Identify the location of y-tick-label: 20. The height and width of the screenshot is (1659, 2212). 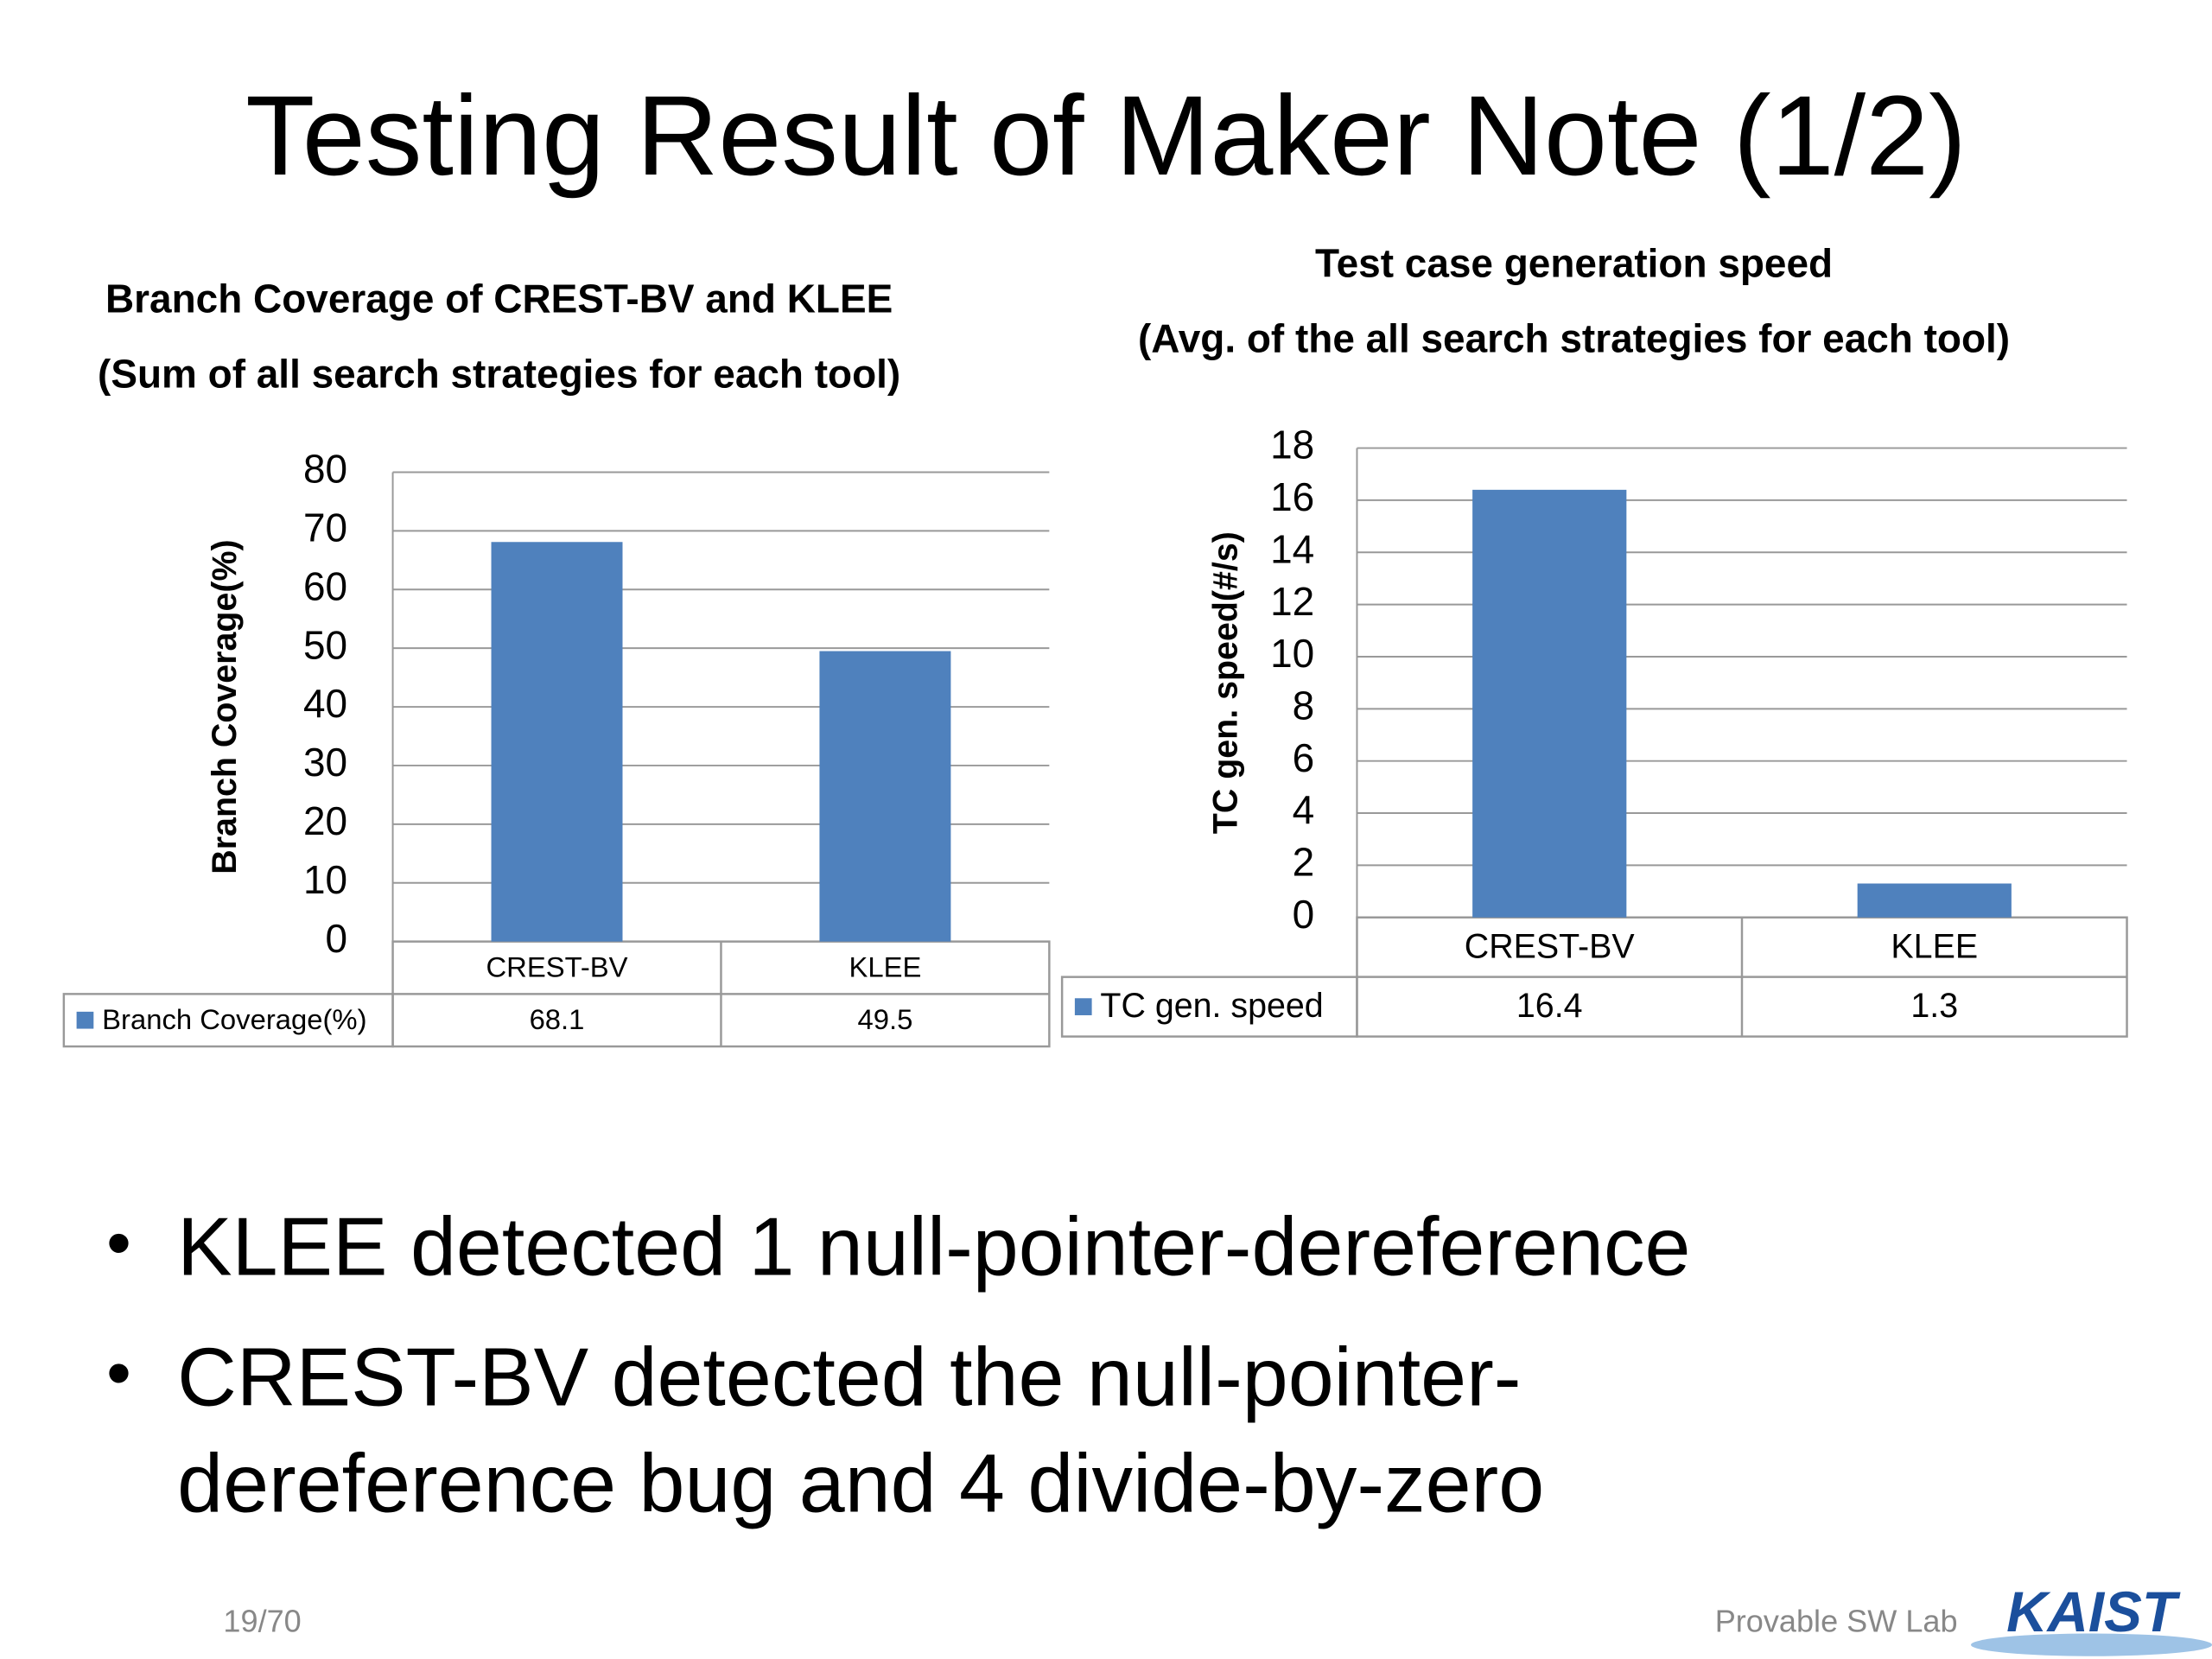
(325, 820).